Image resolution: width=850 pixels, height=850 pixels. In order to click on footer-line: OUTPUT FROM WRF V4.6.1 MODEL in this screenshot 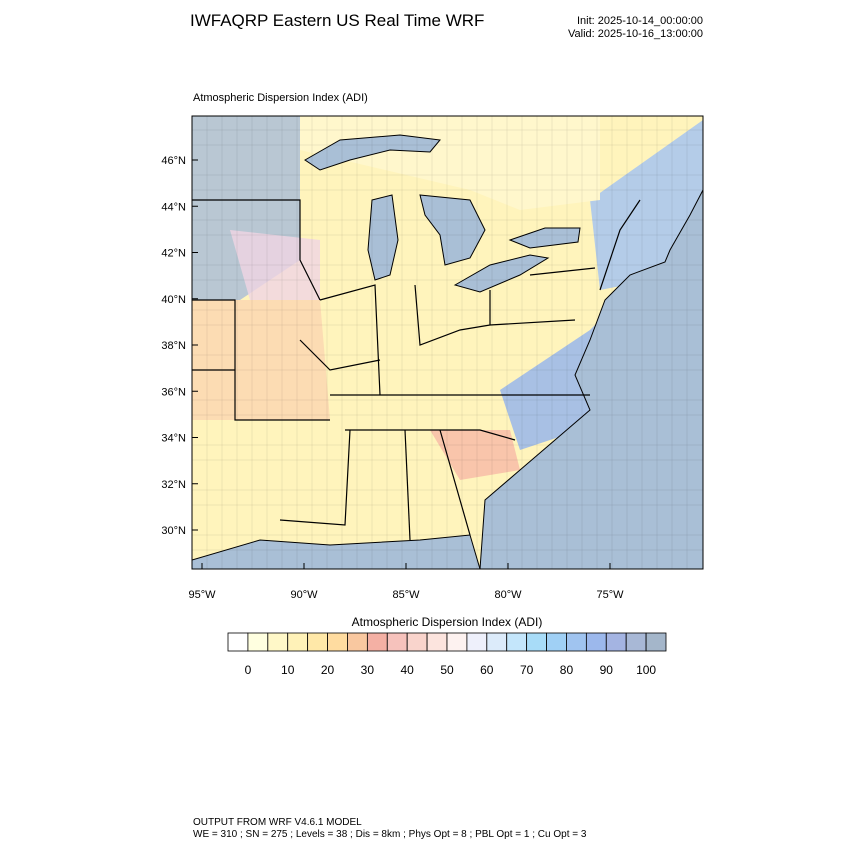, I will do `click(277, 822)`.